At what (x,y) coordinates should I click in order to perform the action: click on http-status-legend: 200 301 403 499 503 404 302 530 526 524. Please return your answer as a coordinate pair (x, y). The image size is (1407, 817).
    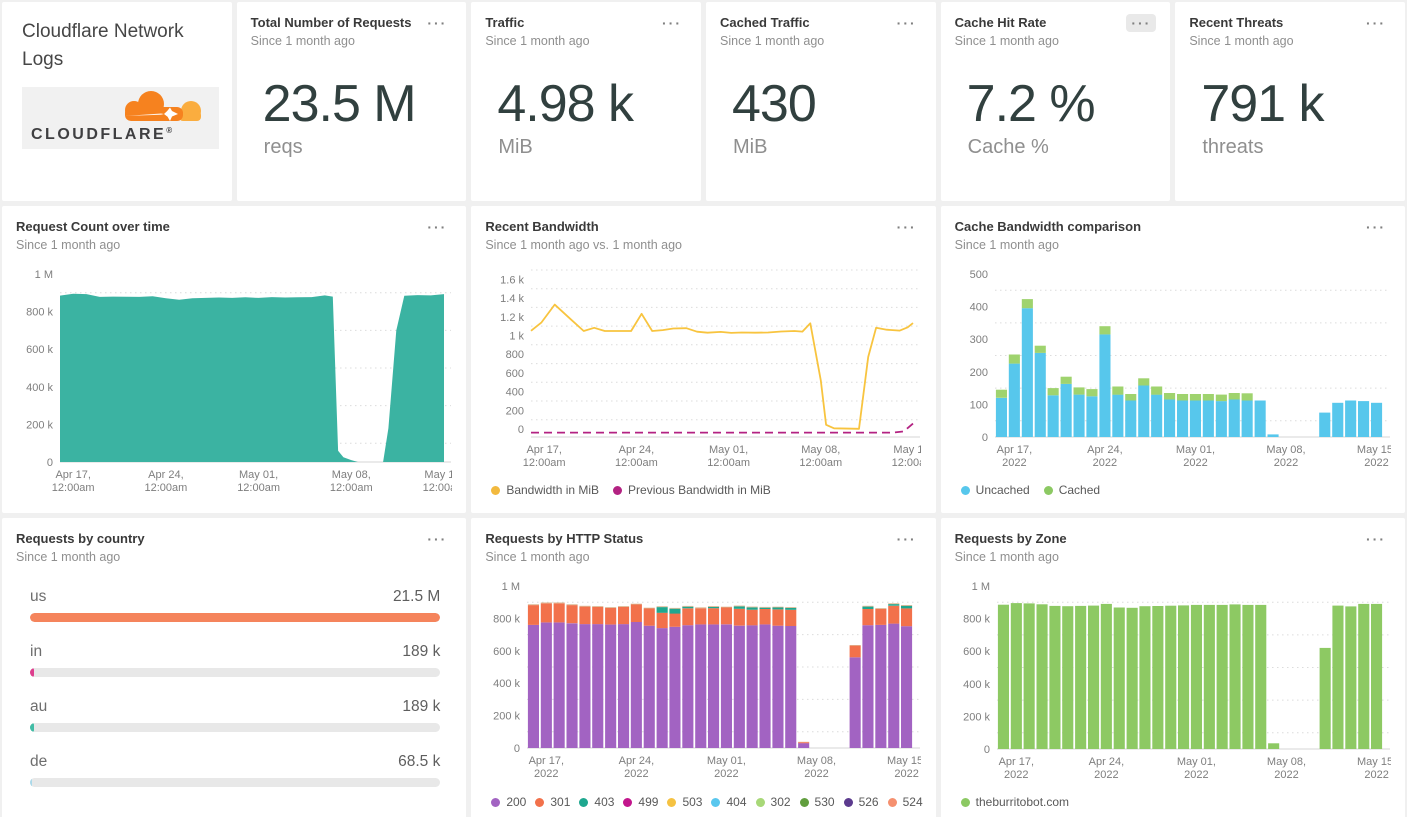
    Looking at the image, I should click on (704, 802).